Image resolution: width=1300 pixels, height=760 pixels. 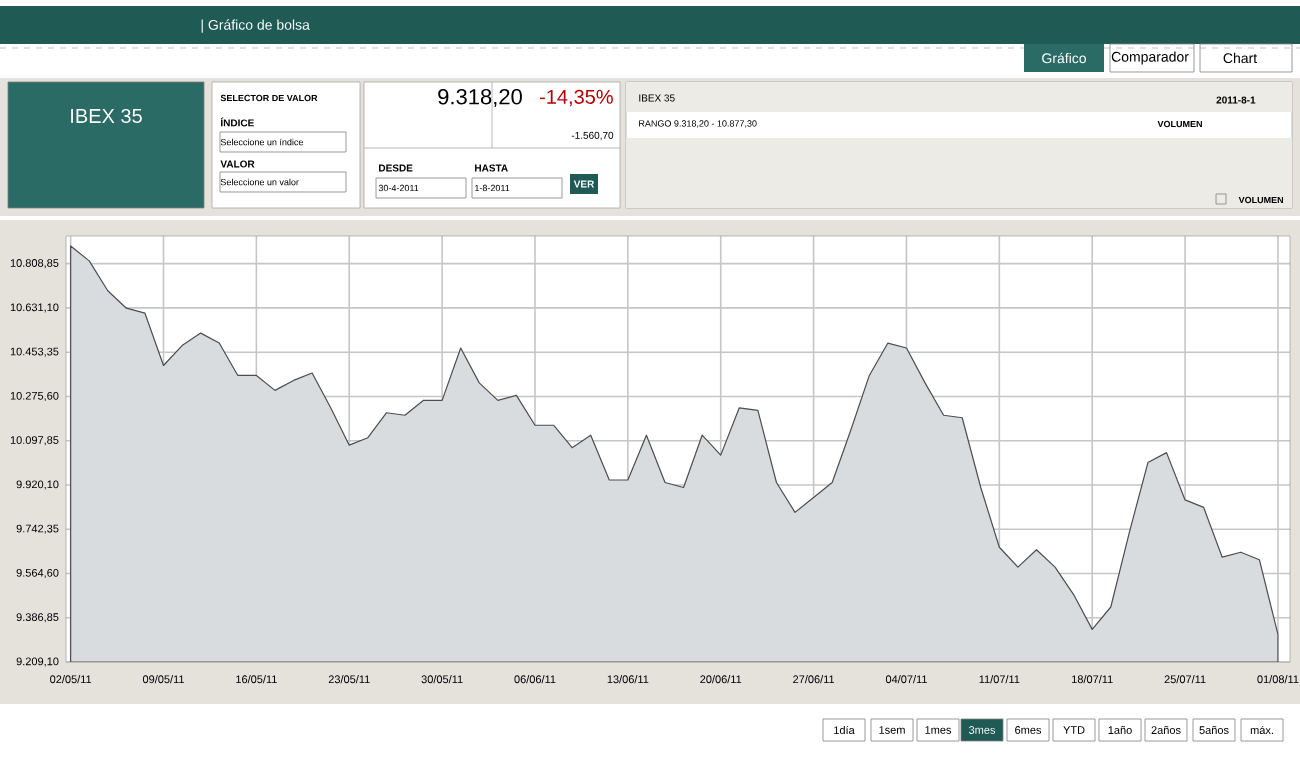 What do you see at coordinates (106, 116) in the screenshot?
I see `chart-title: IBEX 35` at bounding box center [106, 116].